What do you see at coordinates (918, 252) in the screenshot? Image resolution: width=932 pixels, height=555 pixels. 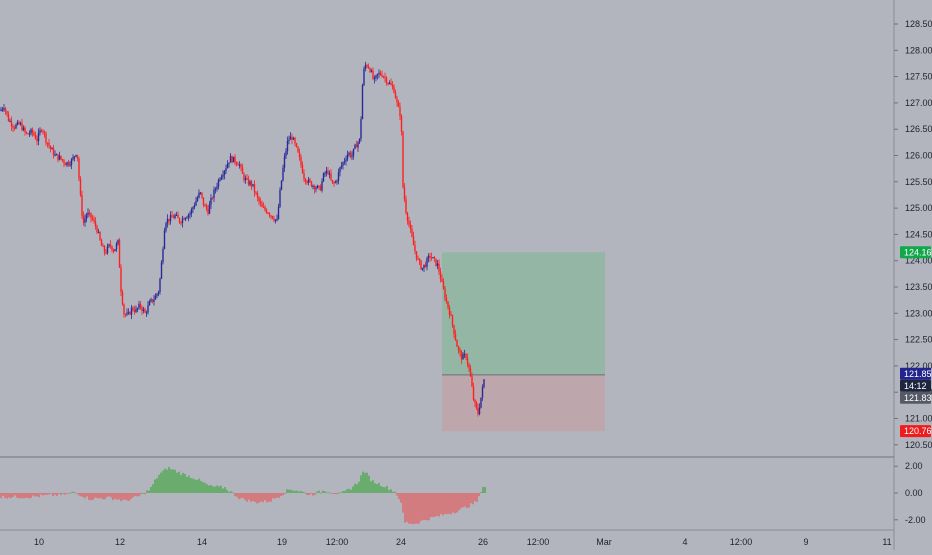 I see `target-price-label: 124.16` at bounding box center [918, 252].